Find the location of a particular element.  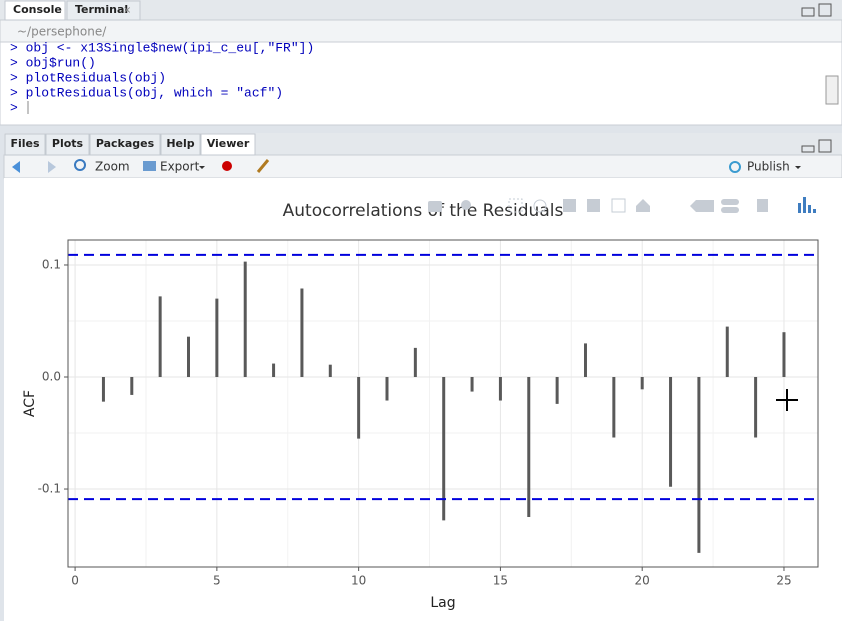

forward-button is located at coordinates (52, 167).